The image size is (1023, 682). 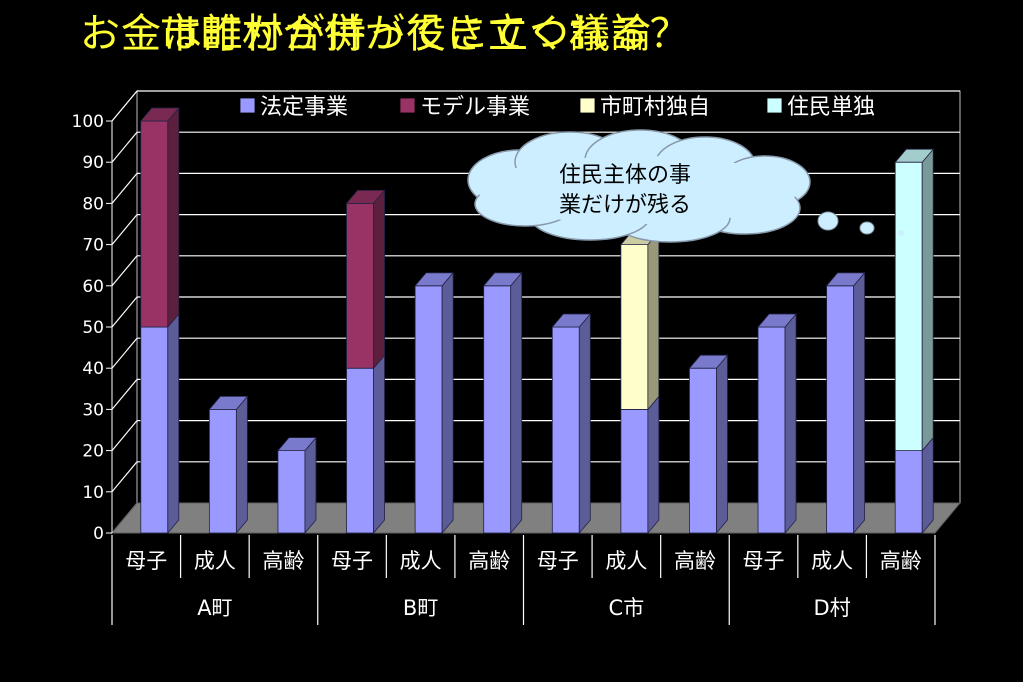 I want to click on chart-title: お金は誰かが持ってきてくれる？, so click(x=385, y=34).